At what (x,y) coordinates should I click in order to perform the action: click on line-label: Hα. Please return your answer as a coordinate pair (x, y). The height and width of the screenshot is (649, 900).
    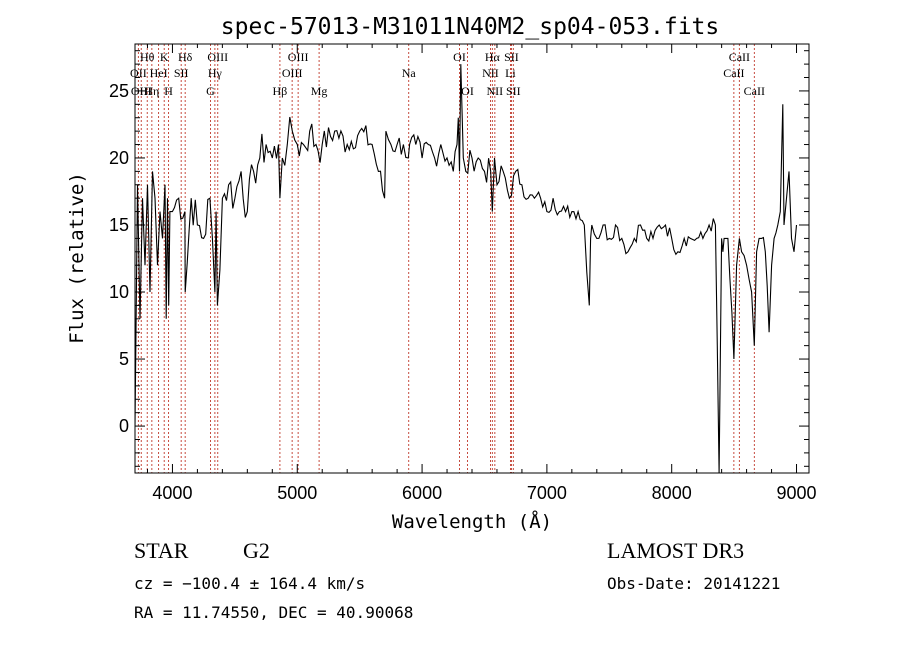
    Looking at the image, I should click on (493, 57).